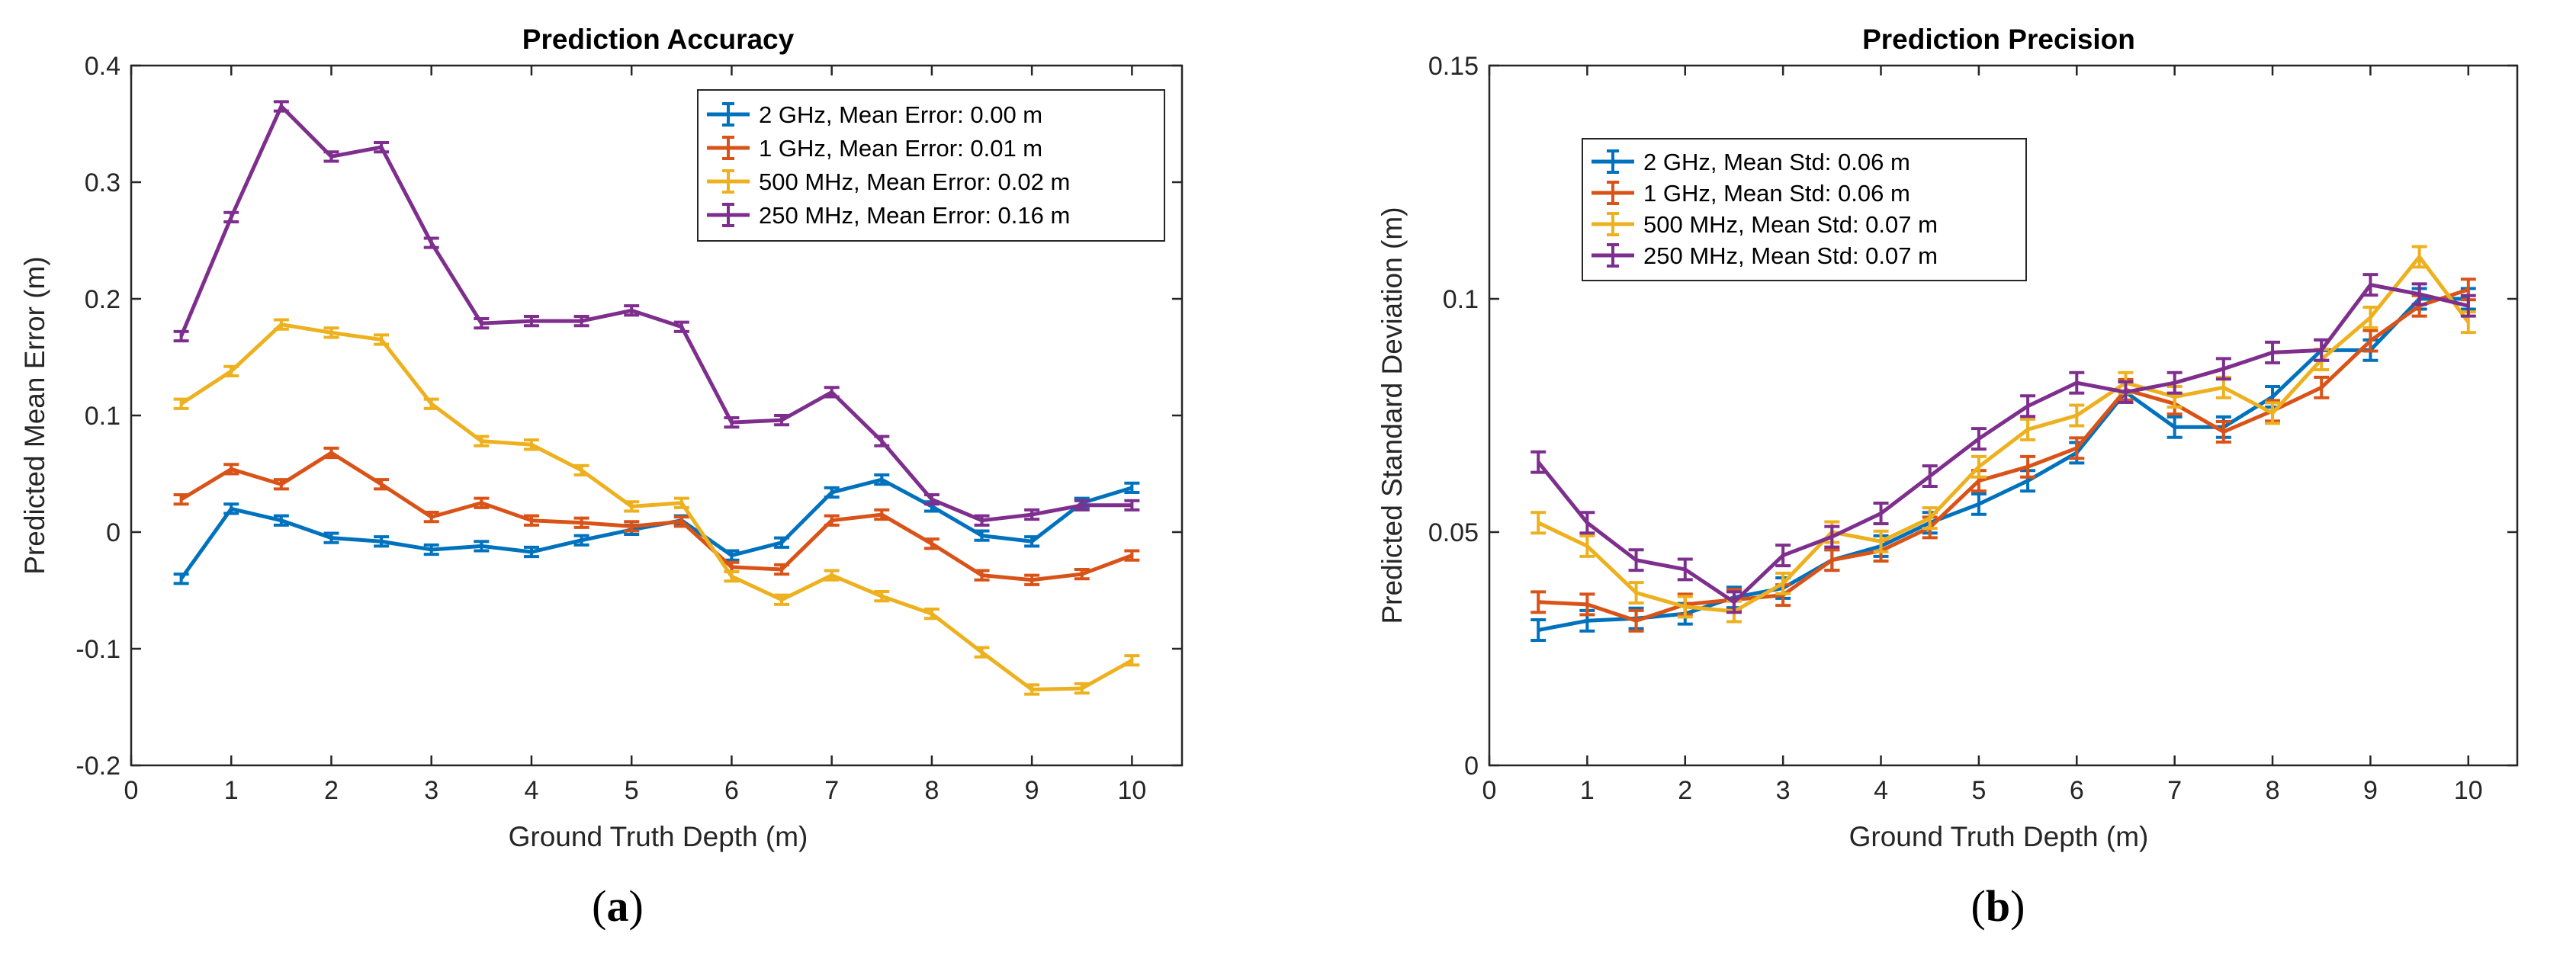 The image size is (2576, 959). I want to click on legend-item: 500 MHz, Mean Error: 0.02 m, so click(888, 181).